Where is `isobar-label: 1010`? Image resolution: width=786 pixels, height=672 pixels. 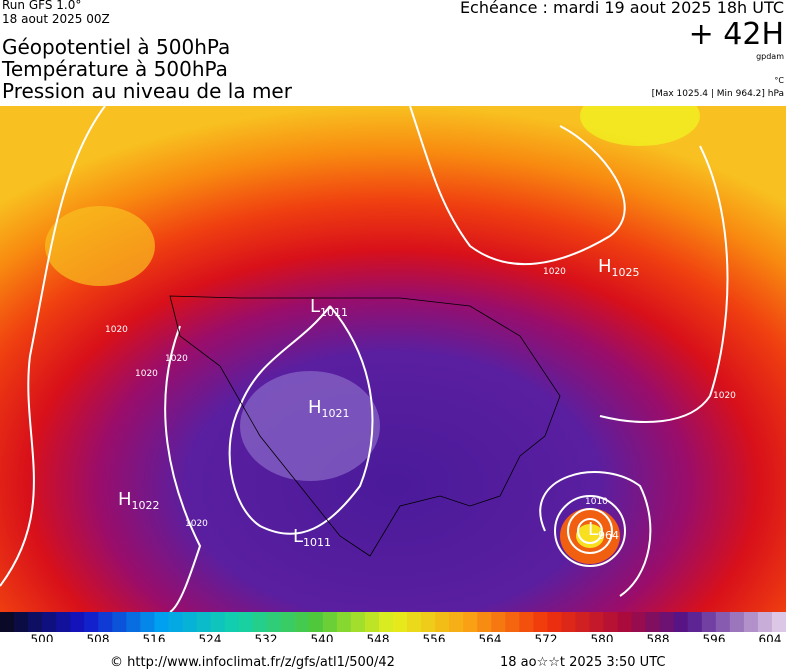 isobar-label: 1010 is located at coordinates (596, 502).